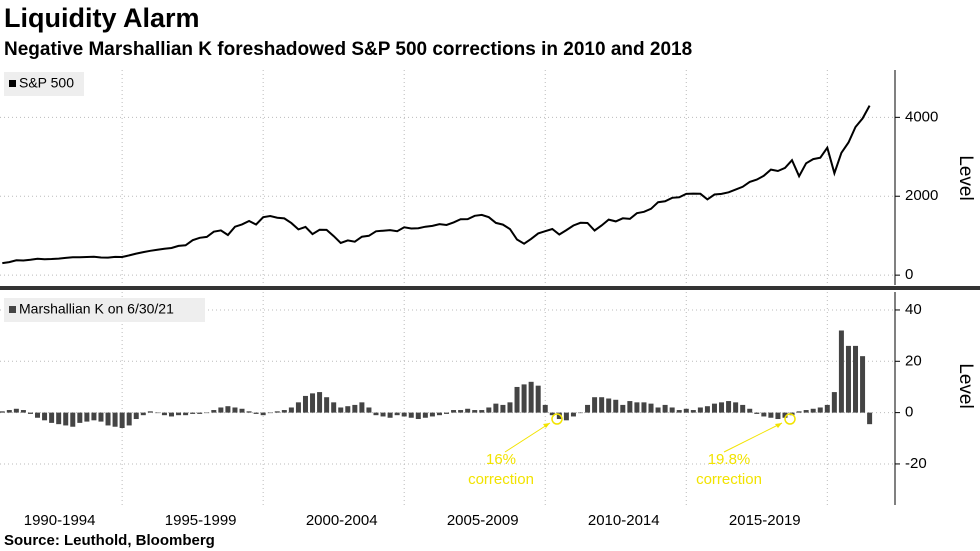 Image resolution: width=980 pixels, height=551 pixels. I want to click on x-tick-label: 2010-2014, so click(624, 520).